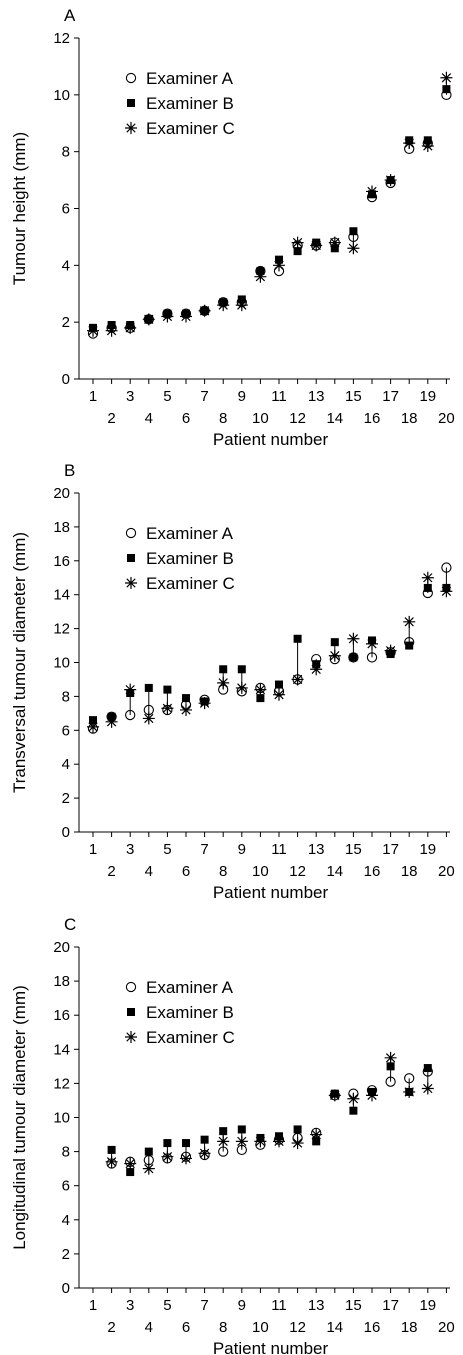 The height and width of the screenshot is (1355, 463). What do you see at coordinates (61, 947) in the screenshot?
I see `y-tick-label: 20` at bounding box center [61, 947].